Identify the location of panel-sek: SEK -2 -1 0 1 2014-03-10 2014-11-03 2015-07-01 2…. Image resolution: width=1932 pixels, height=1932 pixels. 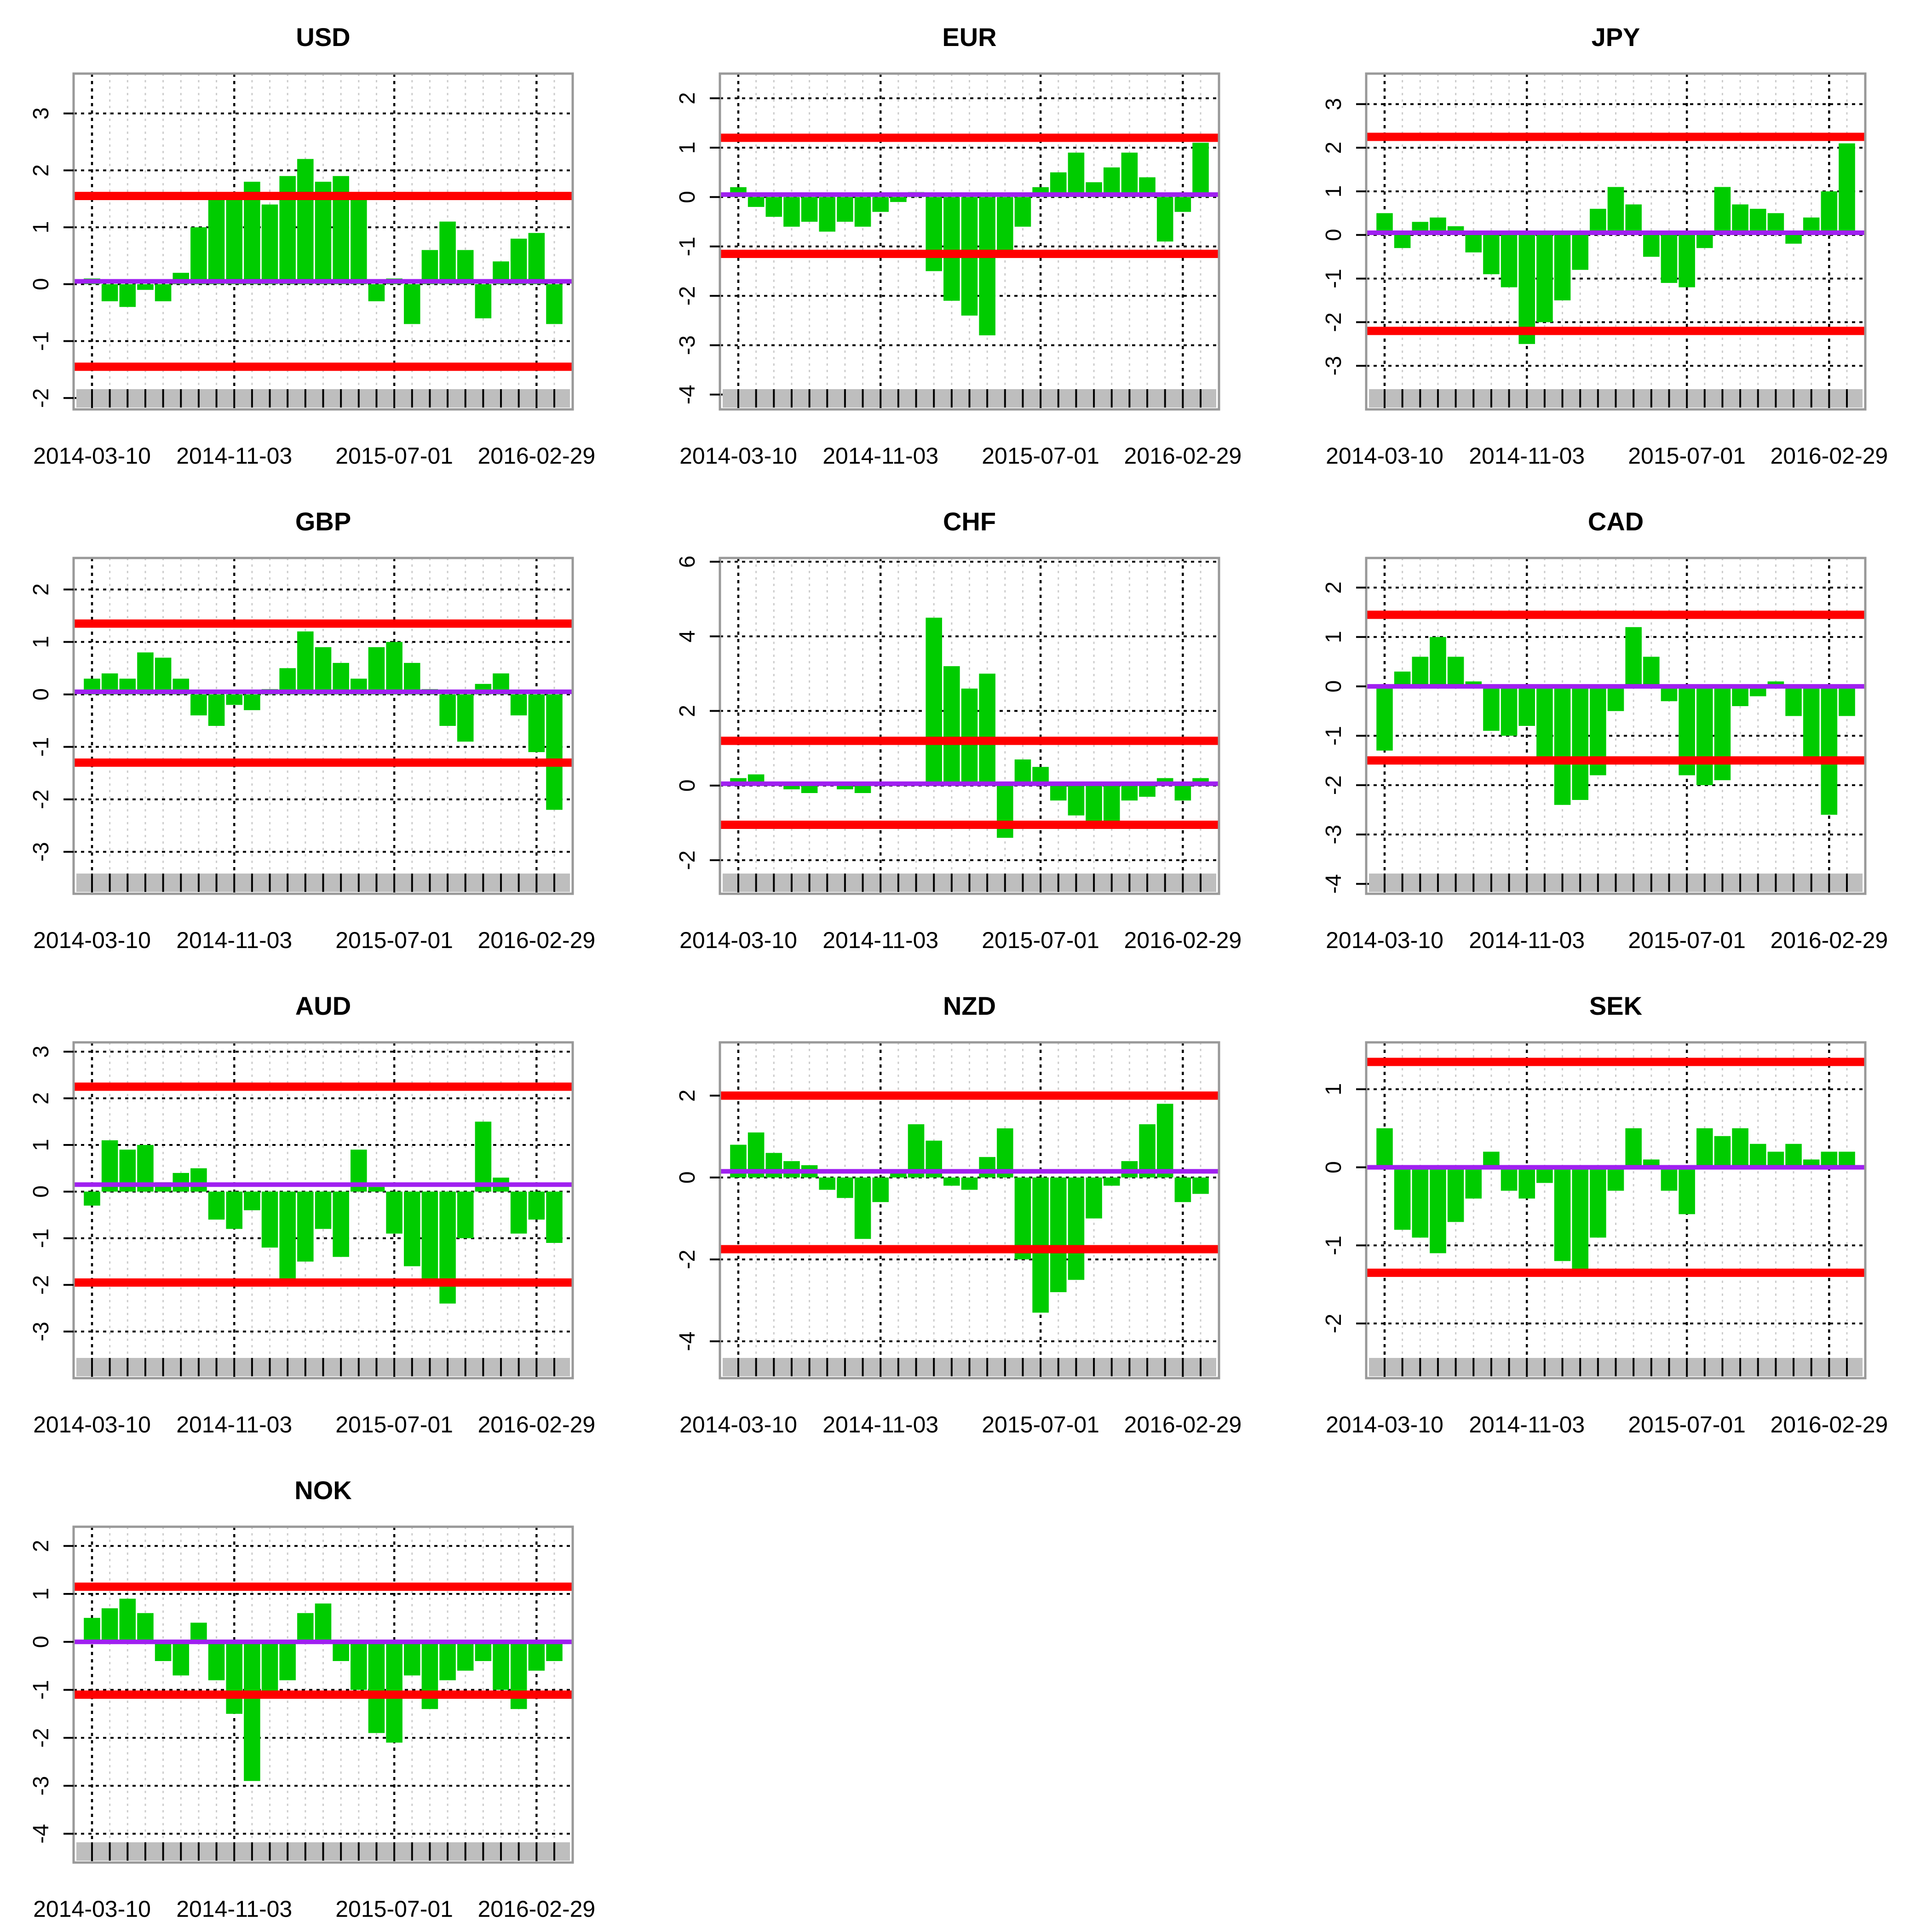
(1605, 1214).